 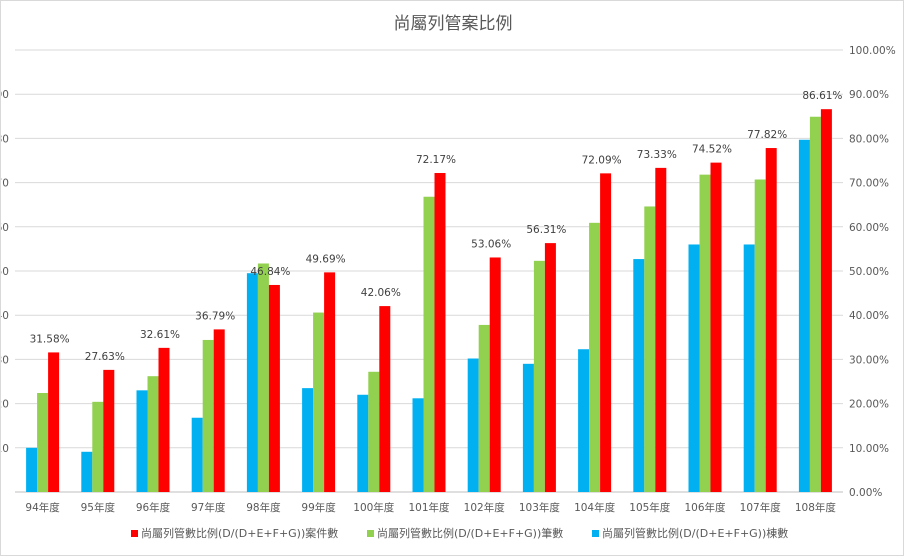 I want to click on x-tick-label: 100年度, so click(x=374, y=507).